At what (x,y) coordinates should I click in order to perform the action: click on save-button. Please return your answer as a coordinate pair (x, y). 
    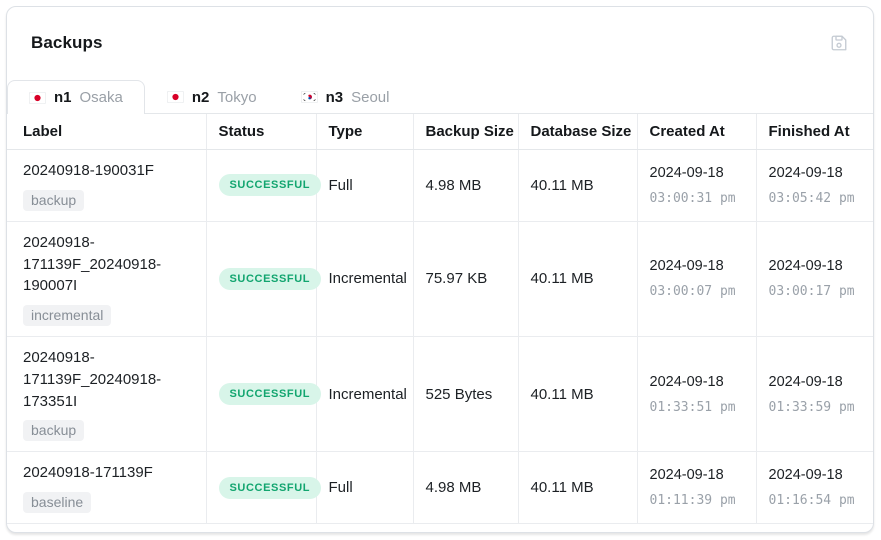
    Looking at the image, I should click on (839, 43).